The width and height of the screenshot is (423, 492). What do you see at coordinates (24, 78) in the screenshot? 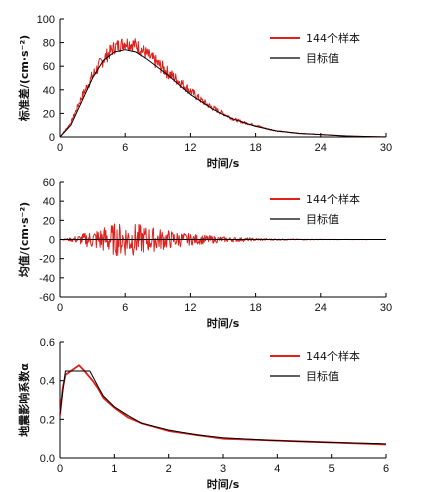
I see `y-axis-label: 标准差/(cm·s⁻²)` at bounding box center [24, 78].